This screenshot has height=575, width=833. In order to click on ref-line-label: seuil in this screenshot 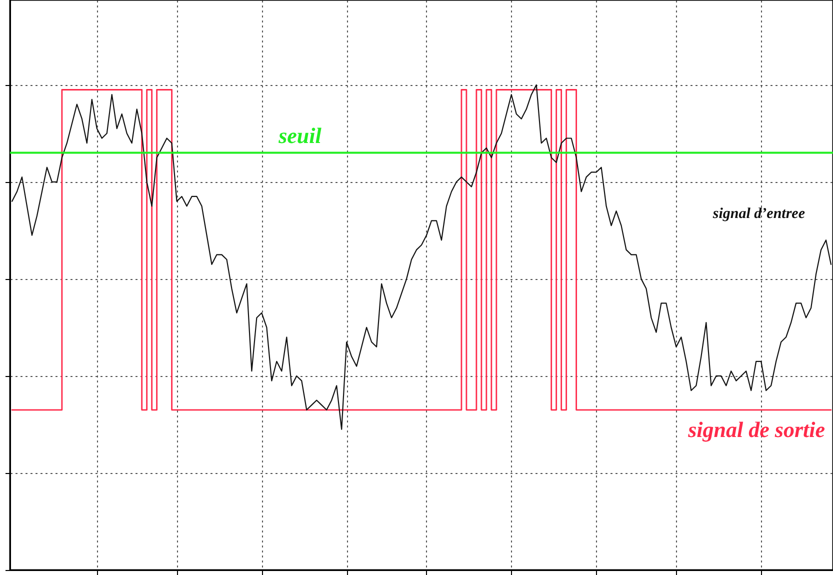, I will do `click(300, 135)`.